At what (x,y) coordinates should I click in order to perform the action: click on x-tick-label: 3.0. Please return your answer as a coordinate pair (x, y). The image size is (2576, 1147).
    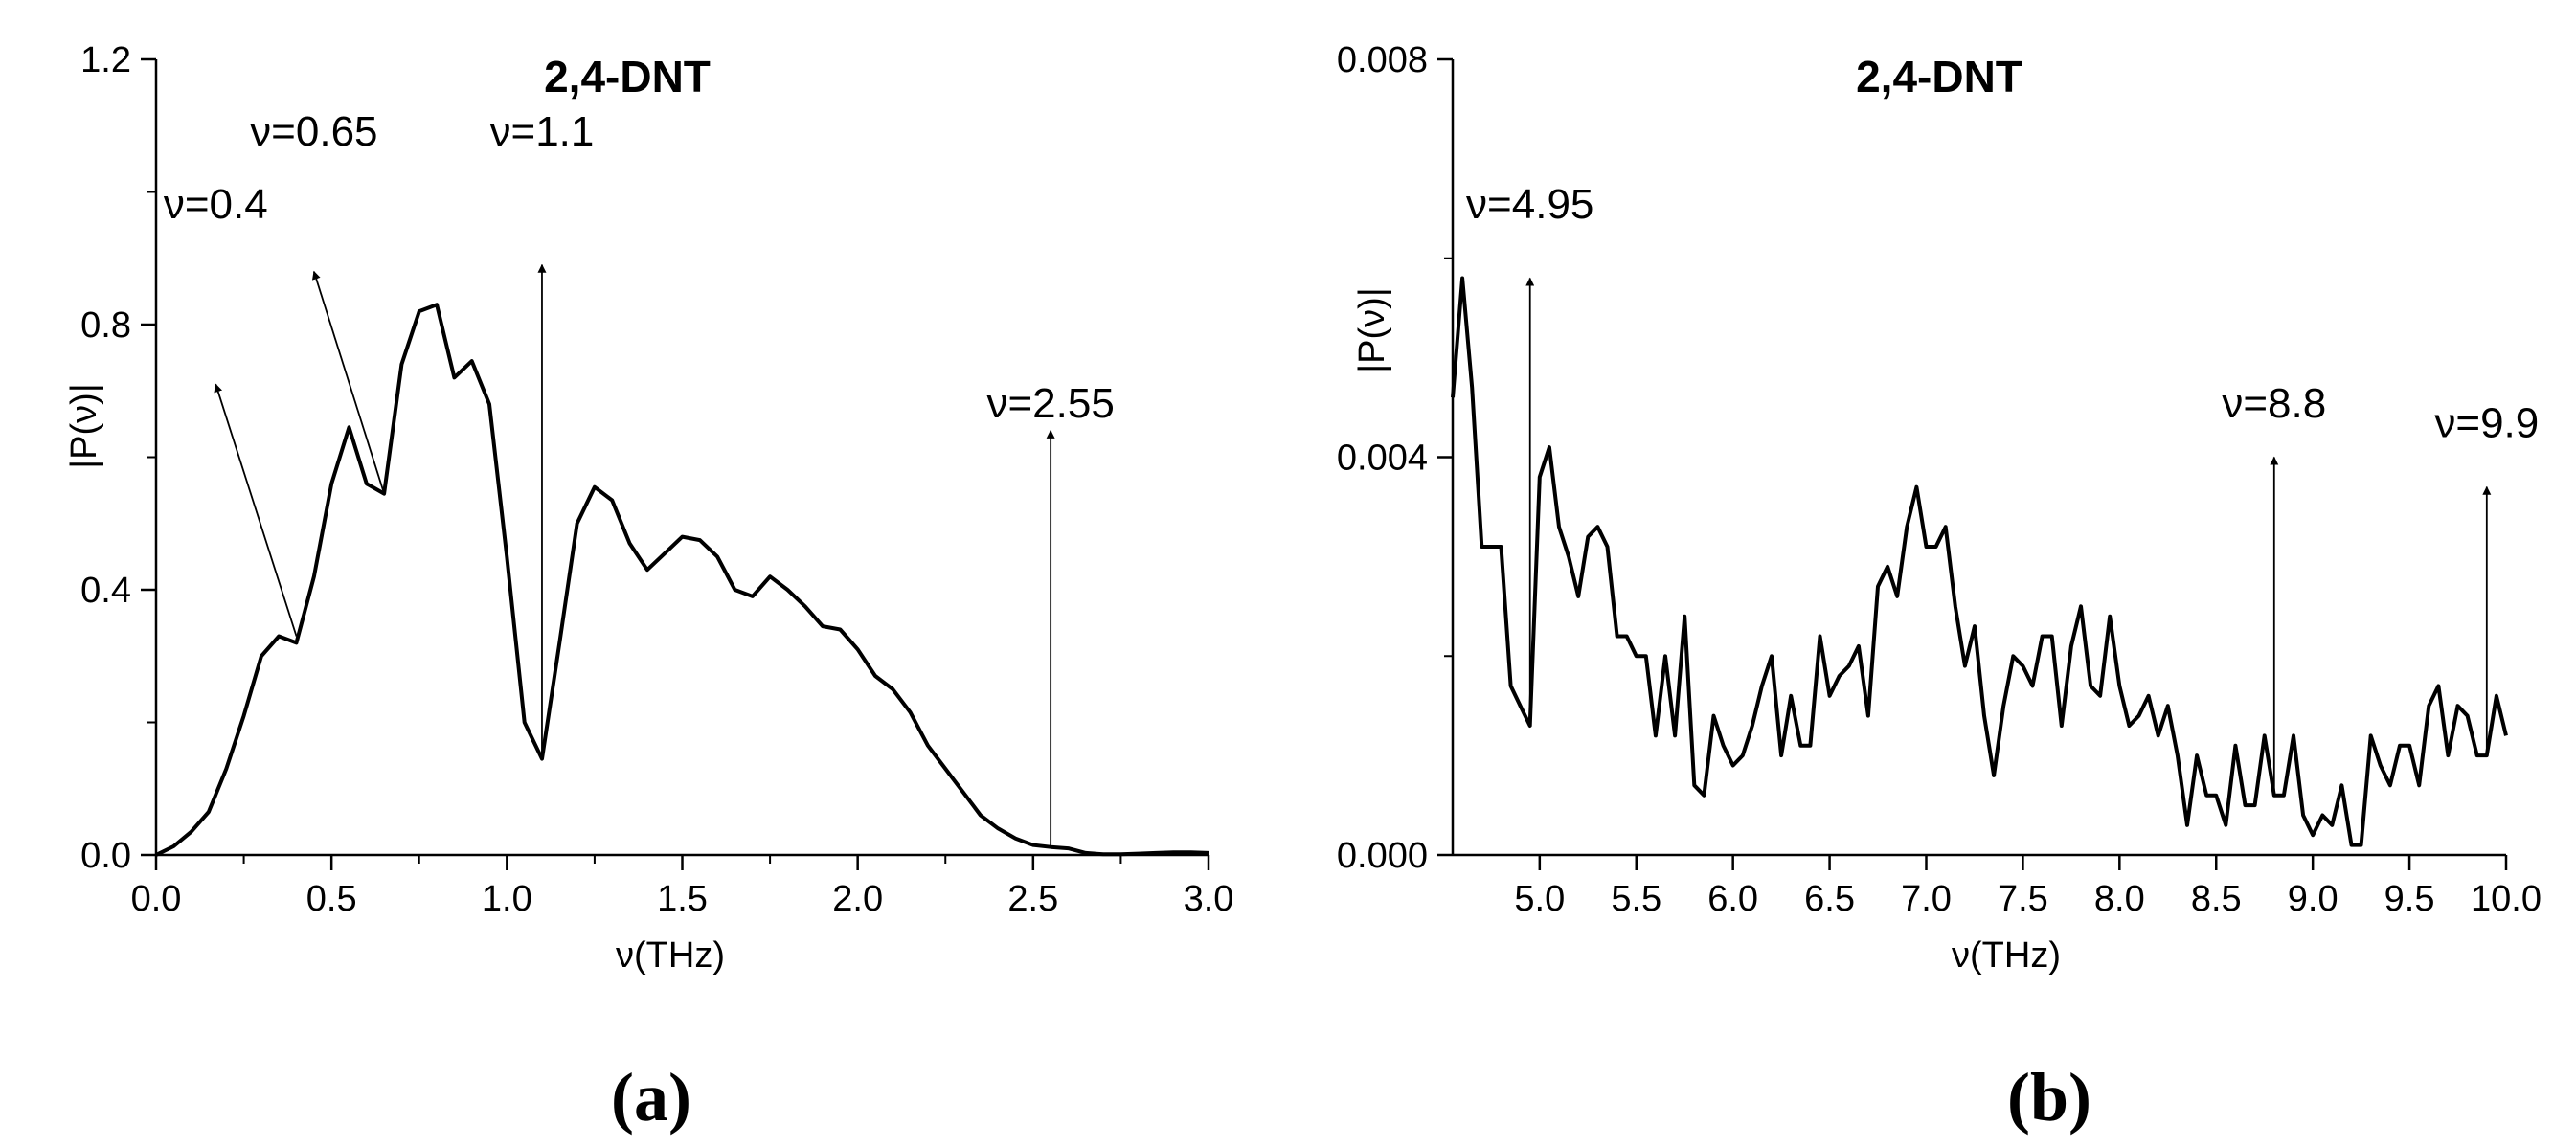
    Looking at the image, I should click on (1209, 899).